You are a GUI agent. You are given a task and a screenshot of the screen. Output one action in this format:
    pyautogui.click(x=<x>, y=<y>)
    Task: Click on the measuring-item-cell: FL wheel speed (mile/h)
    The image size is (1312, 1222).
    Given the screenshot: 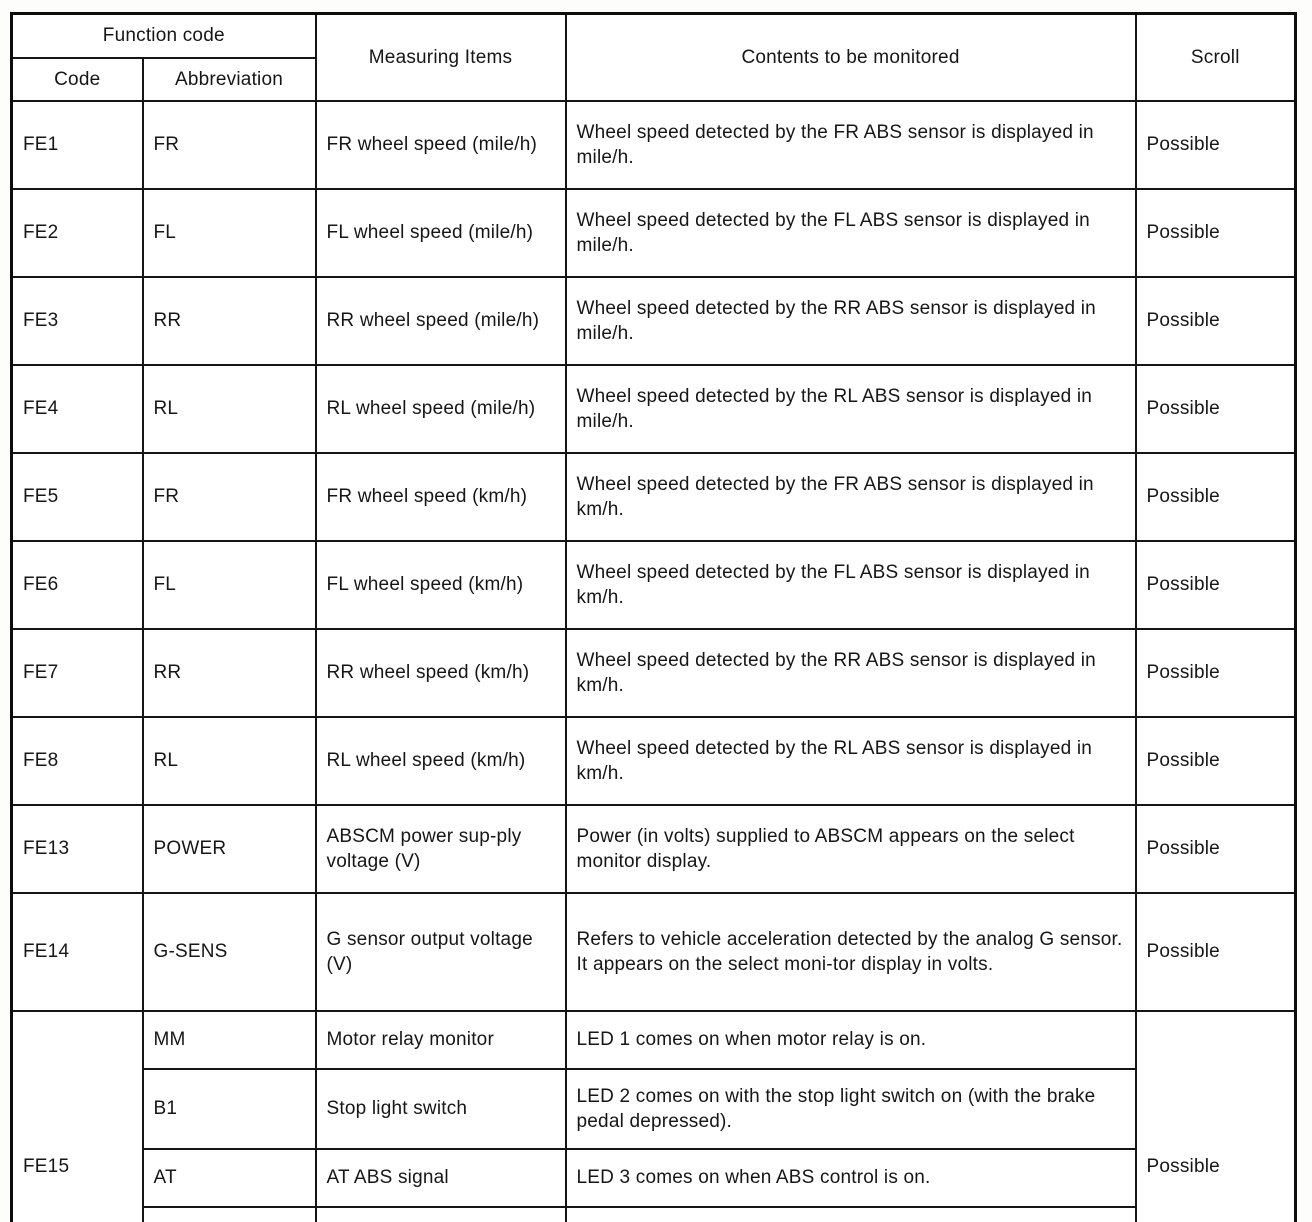 What is the action you would take?
    pyautogui.click(x=440, y=232)
    